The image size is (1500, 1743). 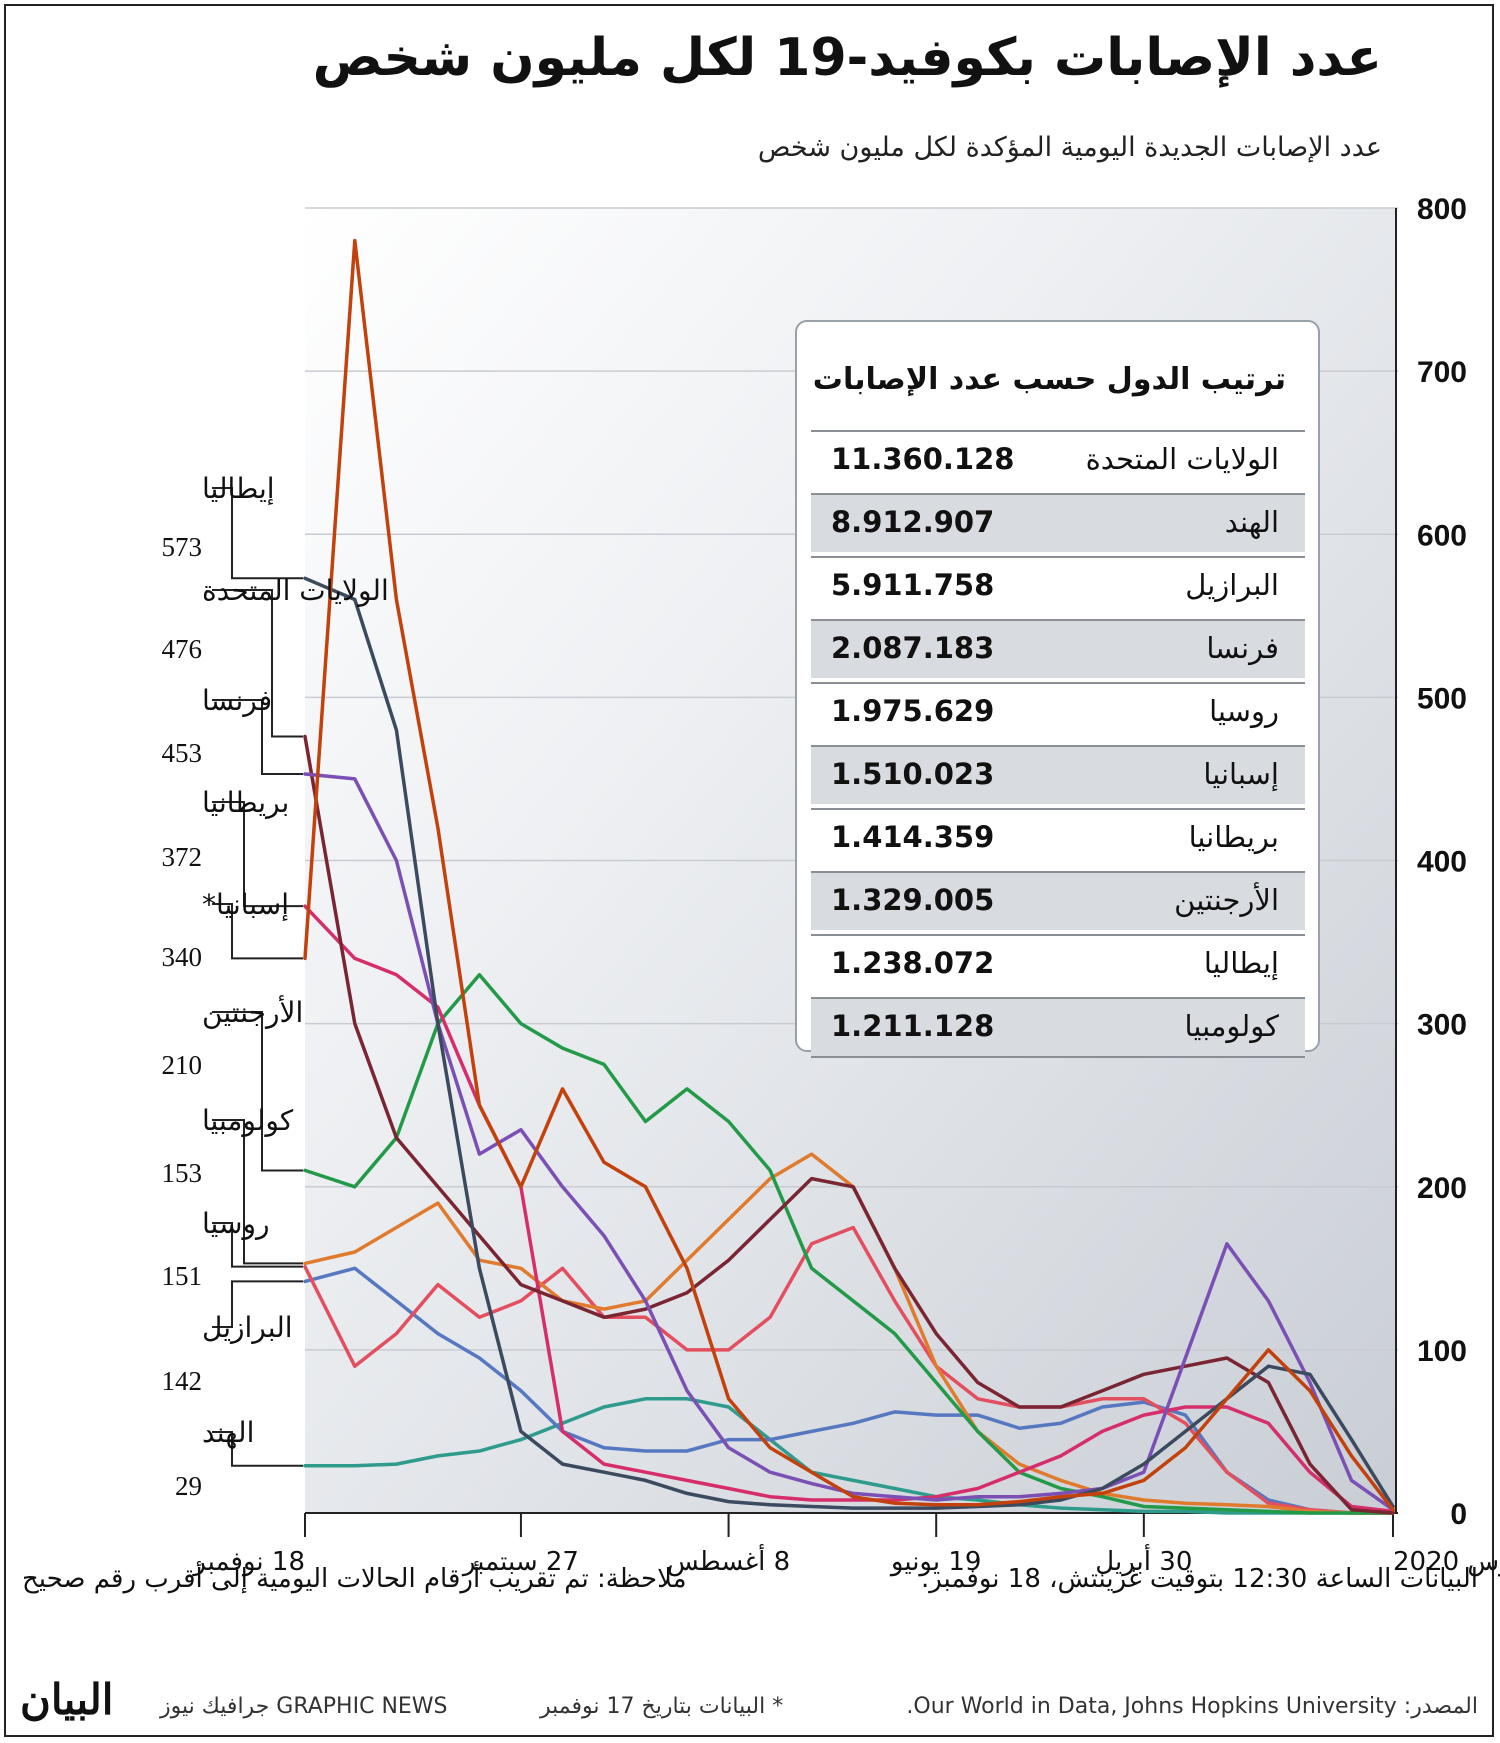 I want to click on ranking-row: كولومبيا 1.211.128, so click(x=1058, y=1027).